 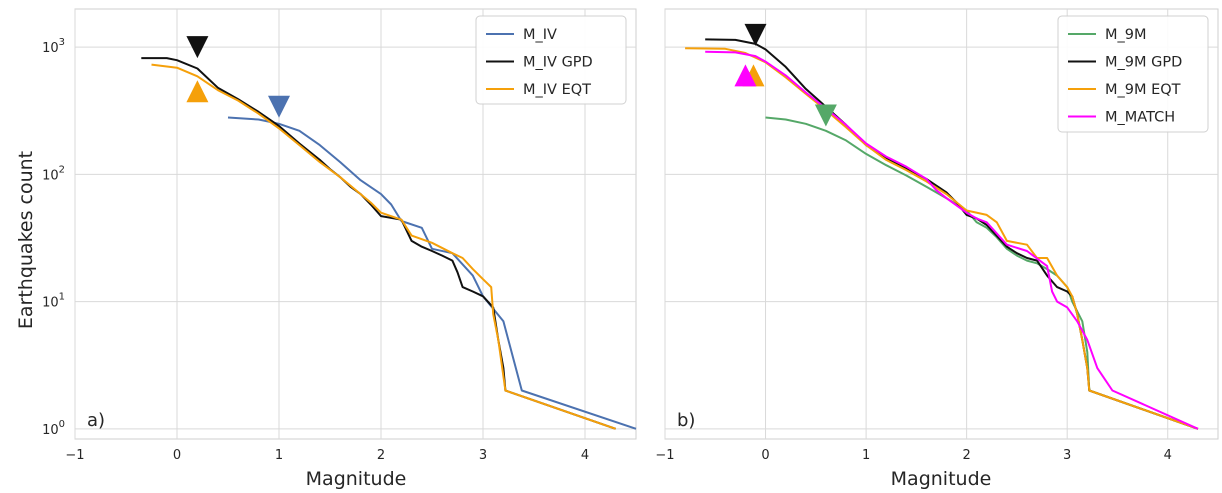 I want to click on legend: M_IV M_IV GPD M_IV EQT, so click(x=551, y=60).